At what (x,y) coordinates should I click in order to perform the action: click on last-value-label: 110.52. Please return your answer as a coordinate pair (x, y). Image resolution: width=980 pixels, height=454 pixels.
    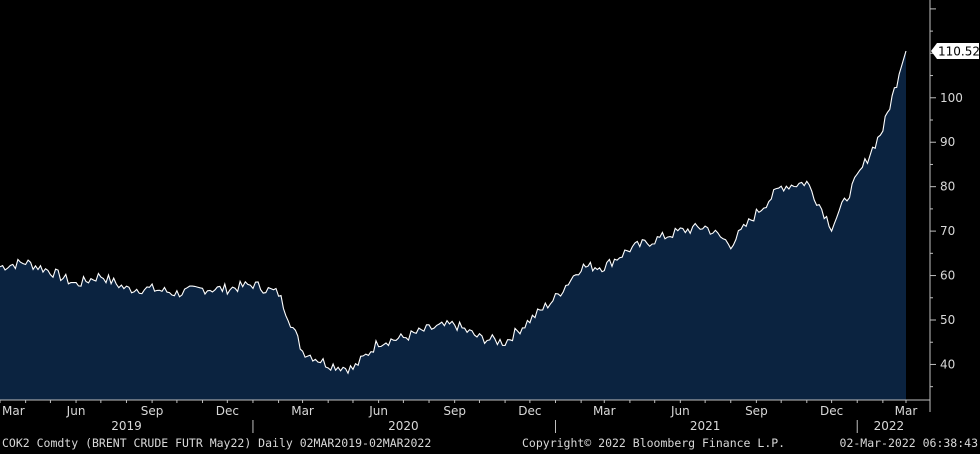
    Looking at the image, I should click on (959, 52).